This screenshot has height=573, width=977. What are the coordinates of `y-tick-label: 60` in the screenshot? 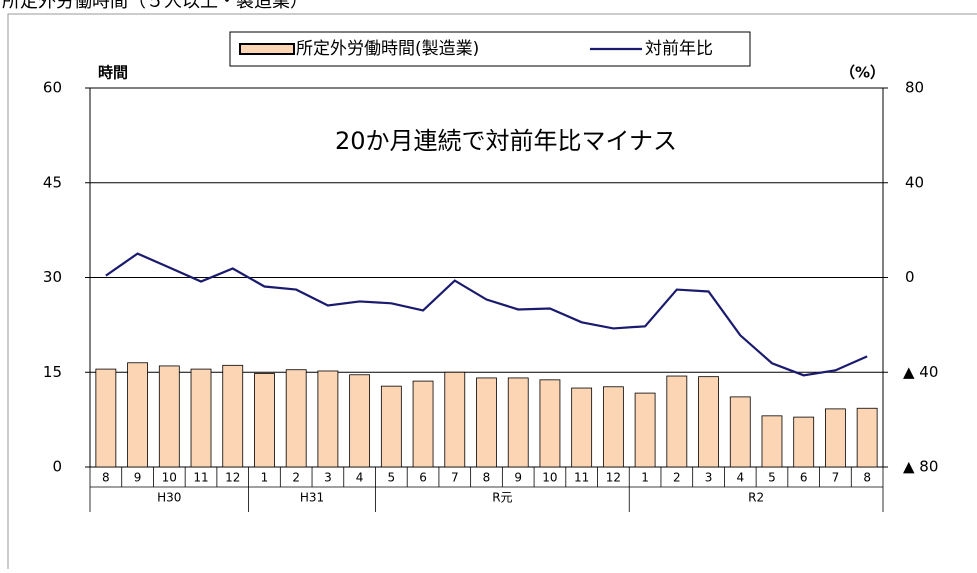 It's located at (52, 88).